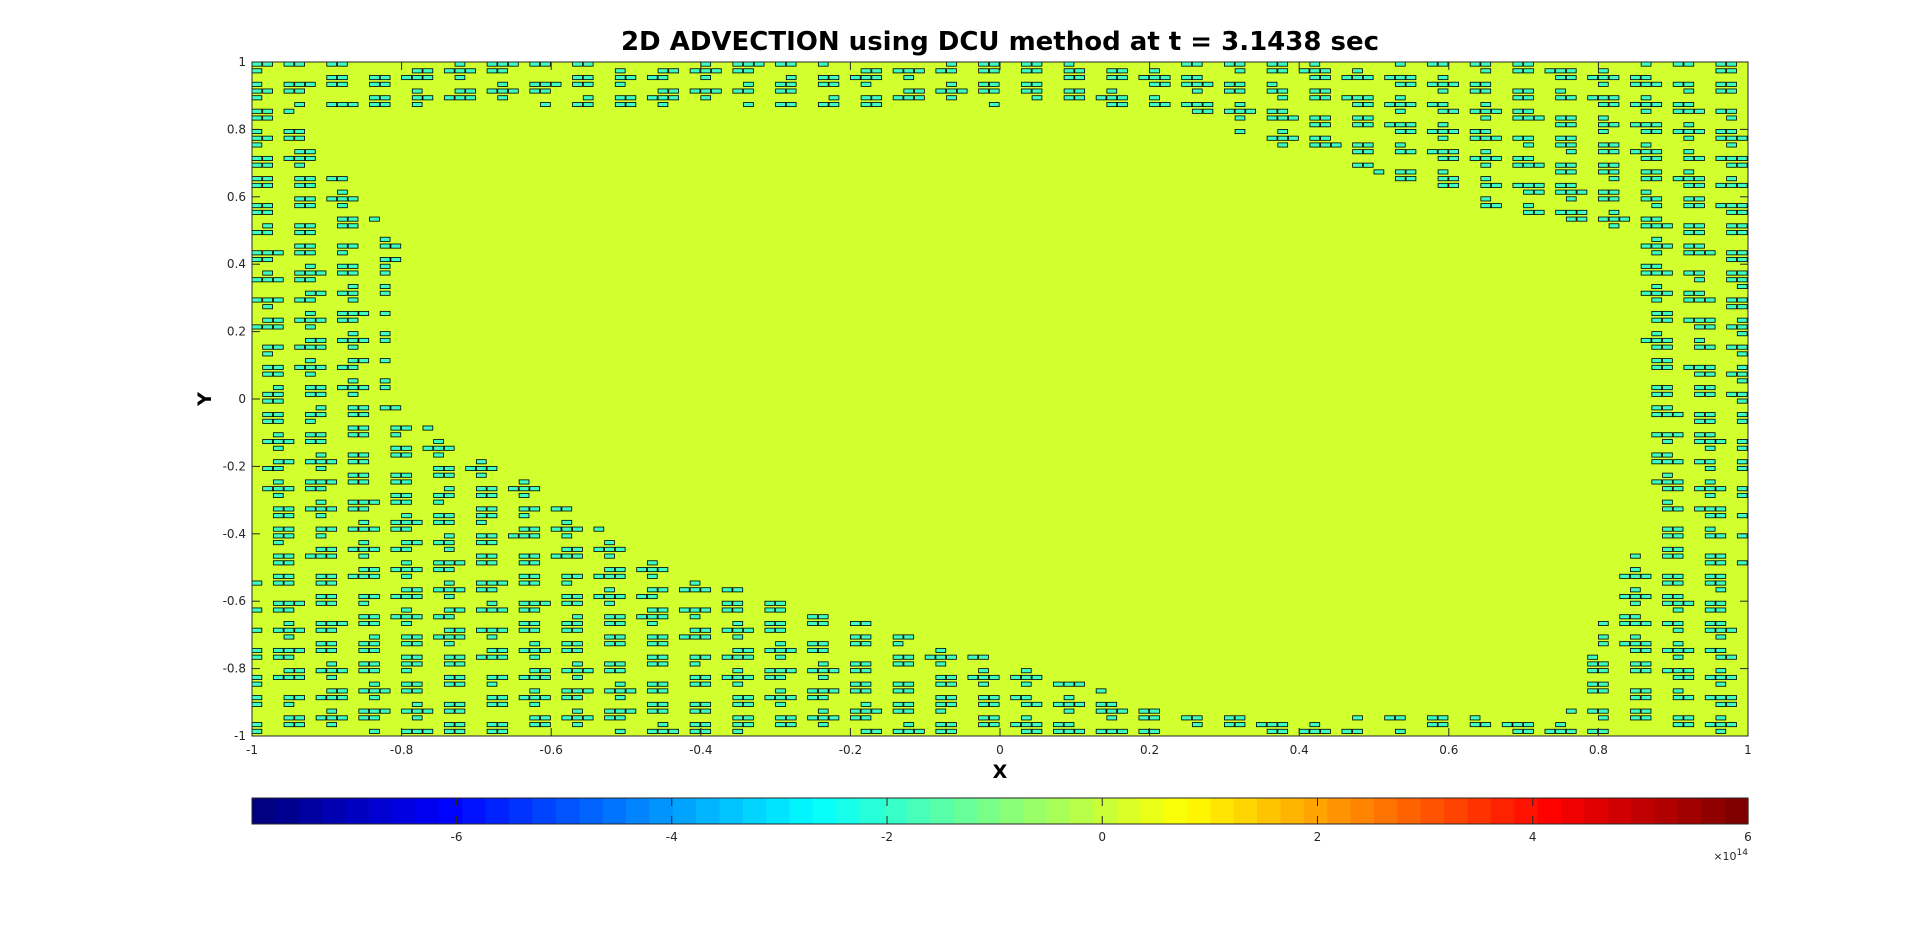 This screenshot has width=1920, height=936. What do you see at coordinates (1598, 750) in the screenshot?
I see `x-tick-label: 0.8` at bounding box center [1598, 750].